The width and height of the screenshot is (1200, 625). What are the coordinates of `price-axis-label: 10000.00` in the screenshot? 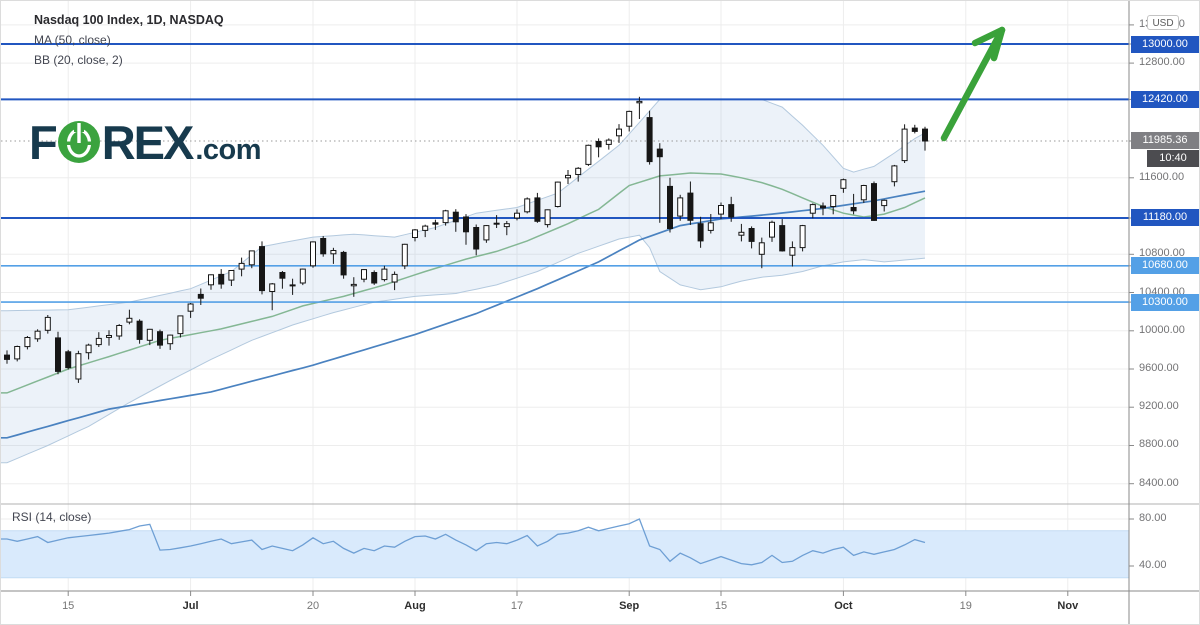 It's located at (1162, 329).